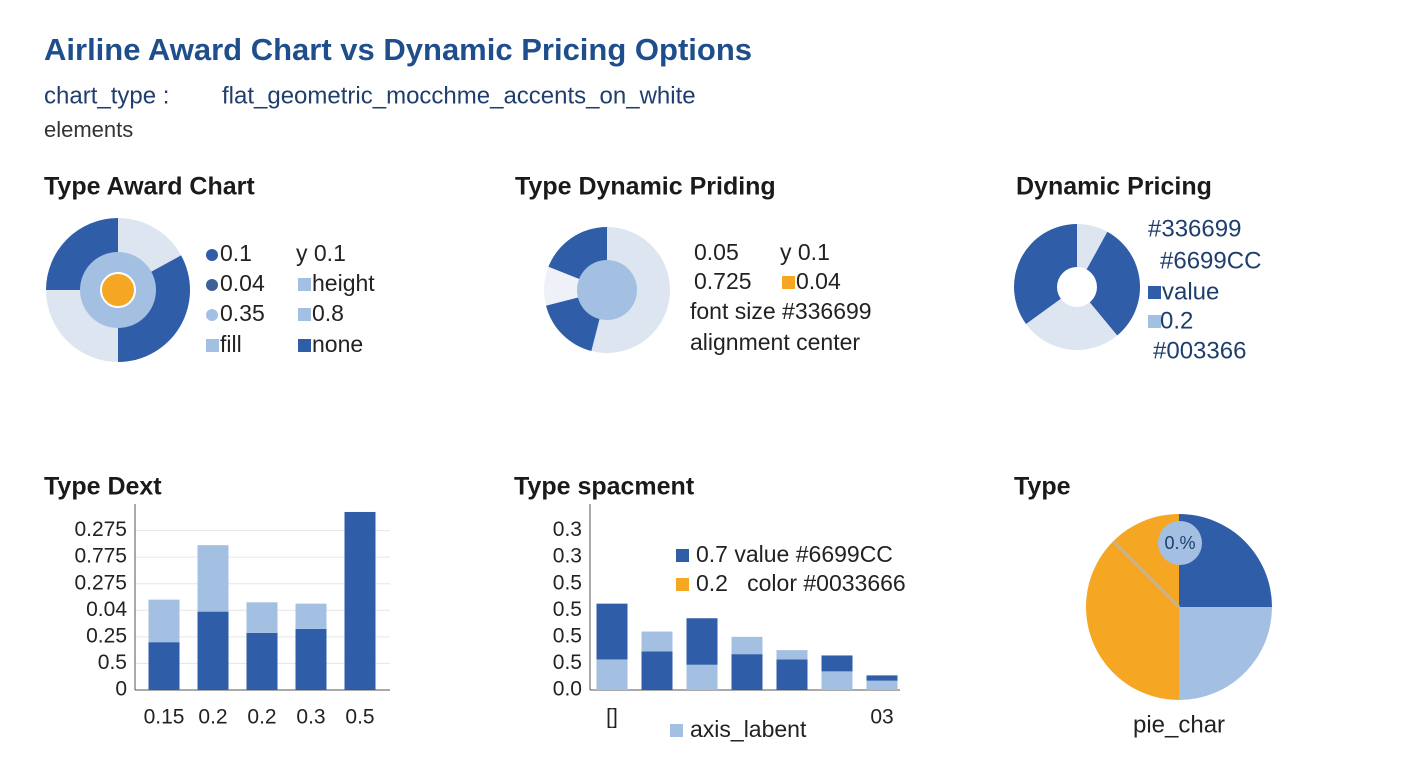 The image size is (1408, 768). I want to click on subtitle: elements, so click(88, 129).